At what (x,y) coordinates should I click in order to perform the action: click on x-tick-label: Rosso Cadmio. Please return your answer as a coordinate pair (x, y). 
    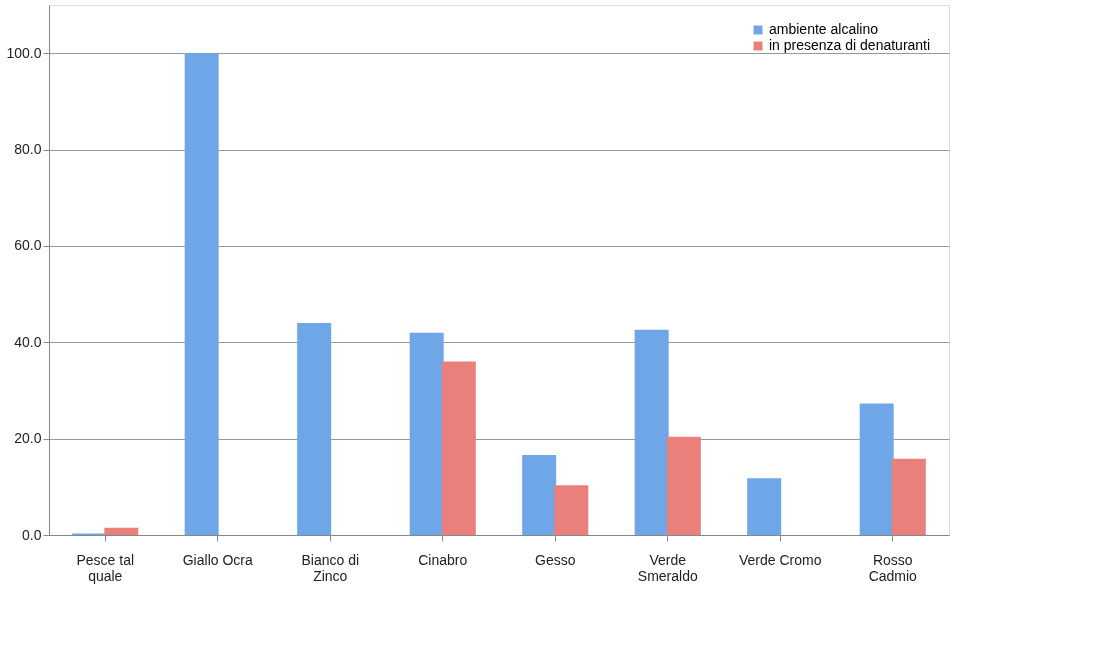
    Looking at the image, I should click on (893, 567).